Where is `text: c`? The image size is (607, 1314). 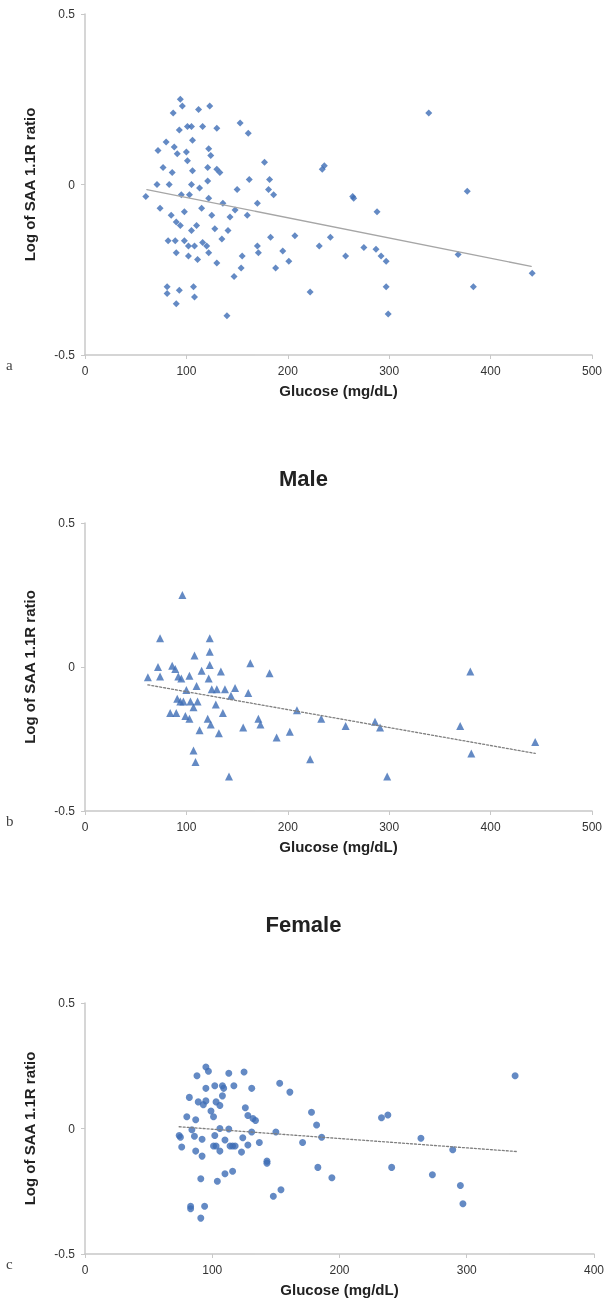 text: c is located at coordinates (9, 1263).